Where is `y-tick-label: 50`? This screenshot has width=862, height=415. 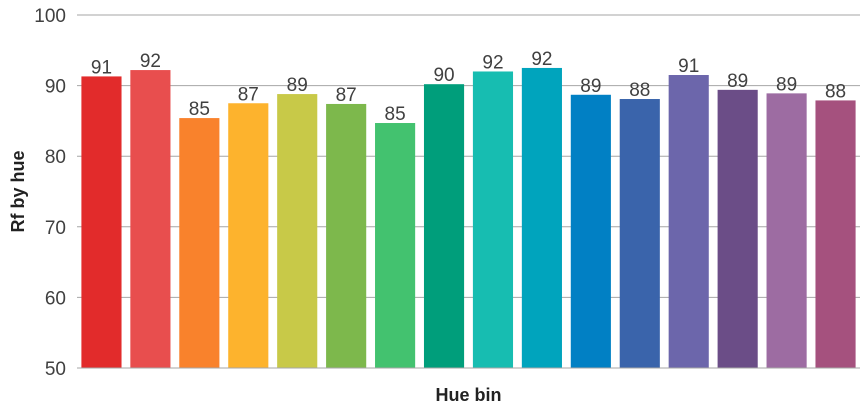
y-tick-label: 50 is located at coordinates (55, 369).